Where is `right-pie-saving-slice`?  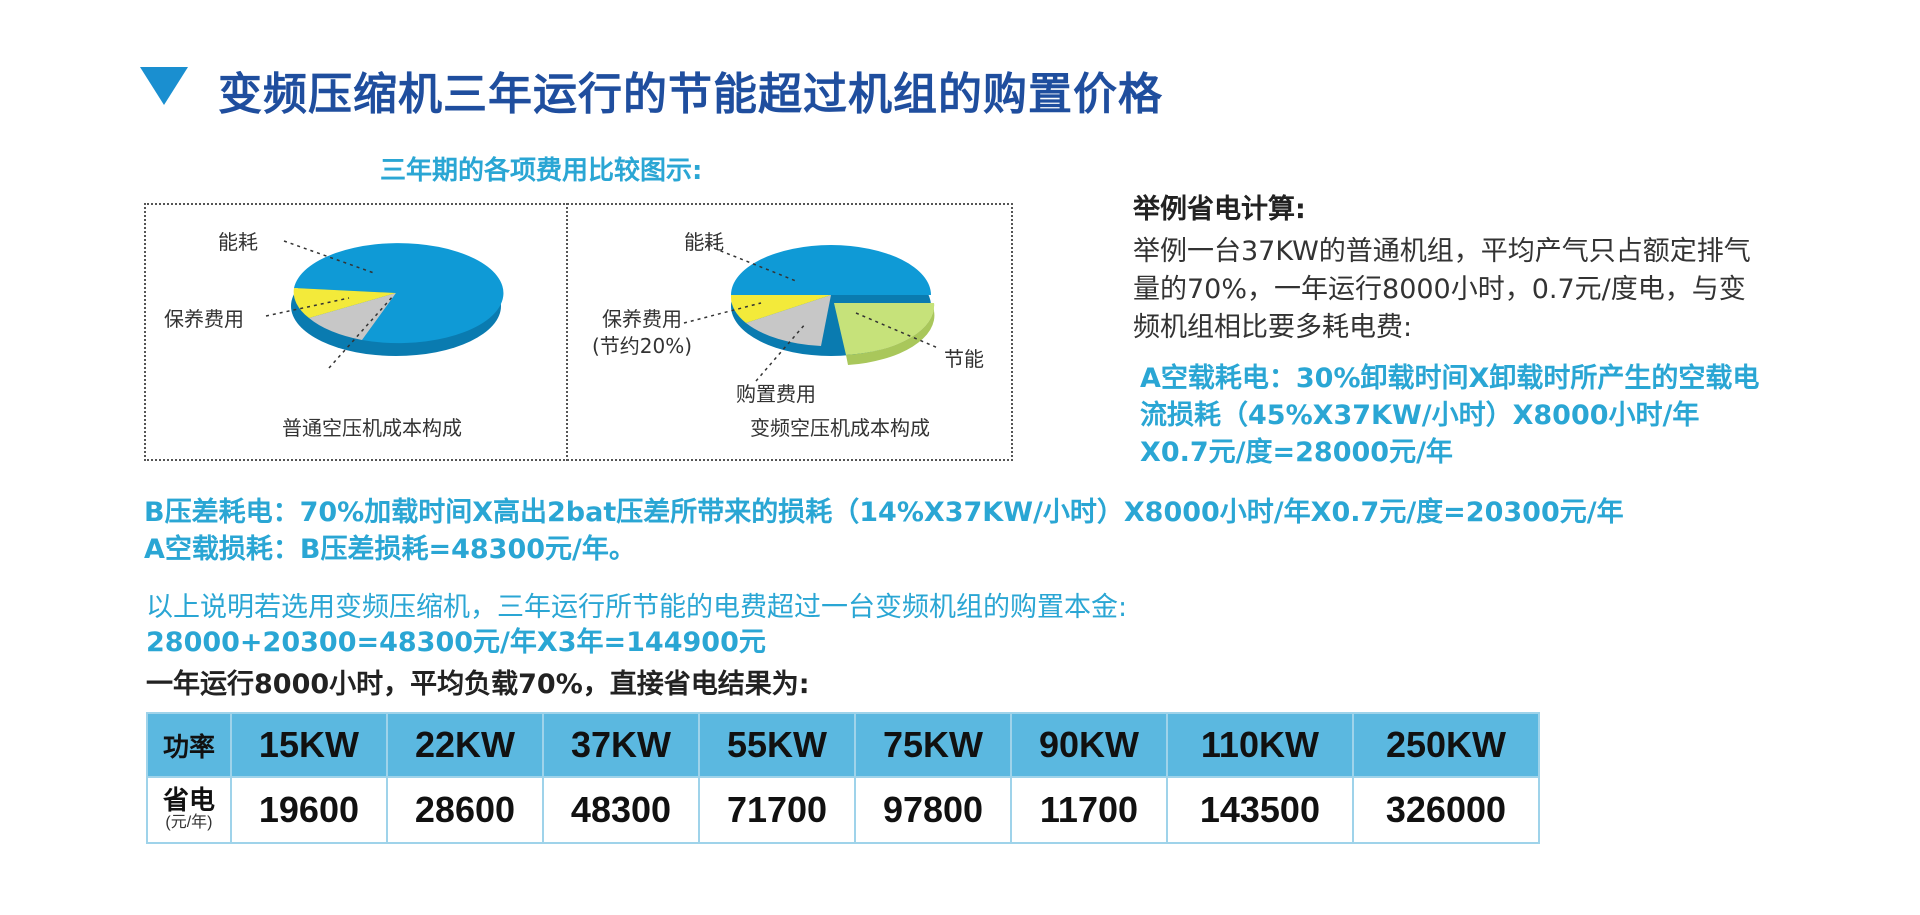
right-pie-saving-slice is located at coordinates (884, 329).